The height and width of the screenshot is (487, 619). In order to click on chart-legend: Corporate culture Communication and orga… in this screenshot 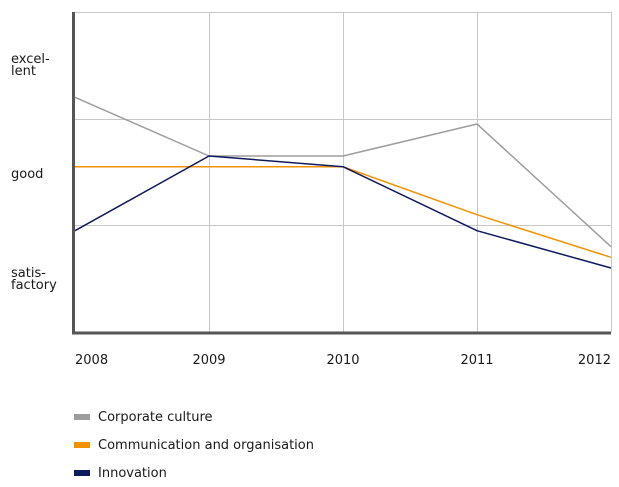, I will do `click(194, 445)`.